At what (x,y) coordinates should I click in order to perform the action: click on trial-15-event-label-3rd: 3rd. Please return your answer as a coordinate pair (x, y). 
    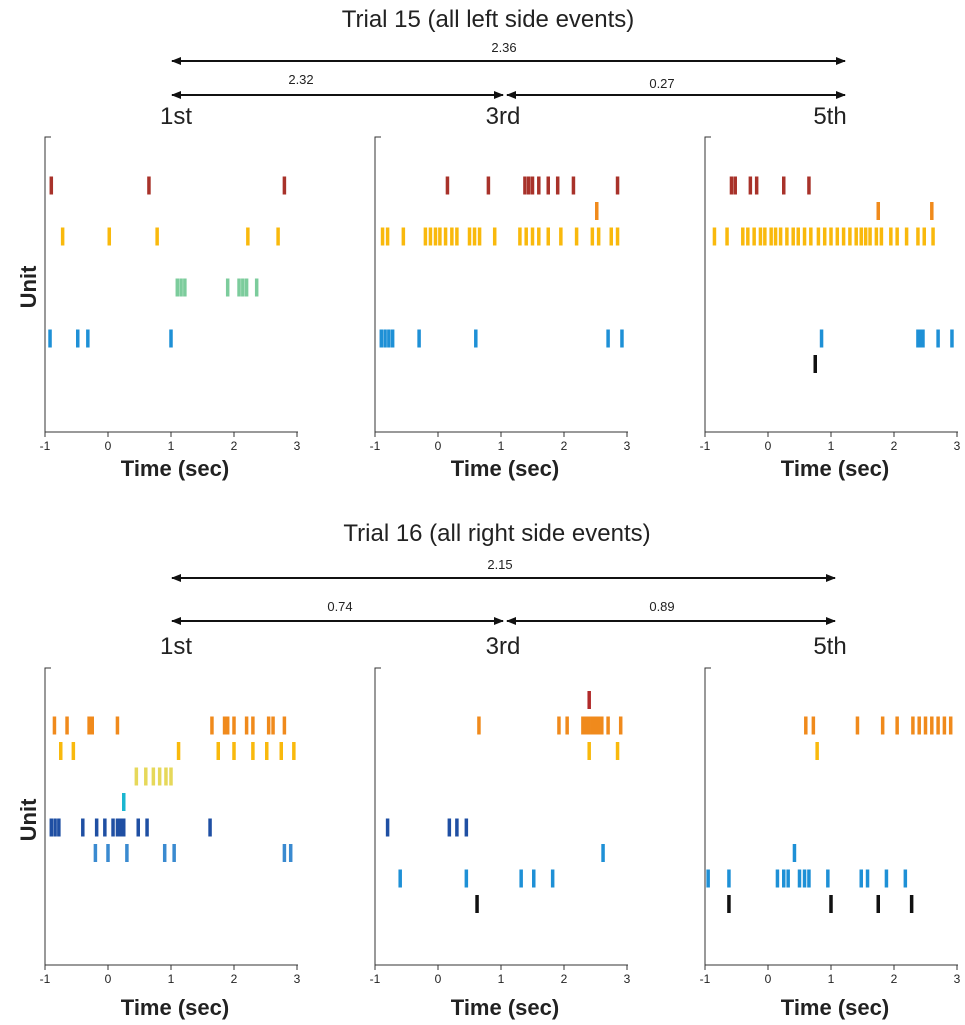
    Looking at the image, I should click on (503, 116).